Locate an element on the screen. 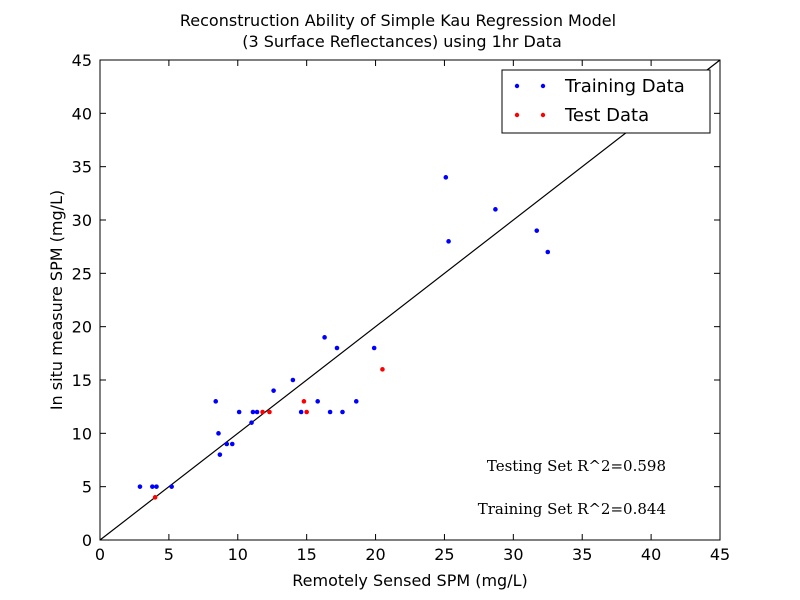  y-axis-label: In situ measure SPM (mg/L) is located at coordinates (56, 300).